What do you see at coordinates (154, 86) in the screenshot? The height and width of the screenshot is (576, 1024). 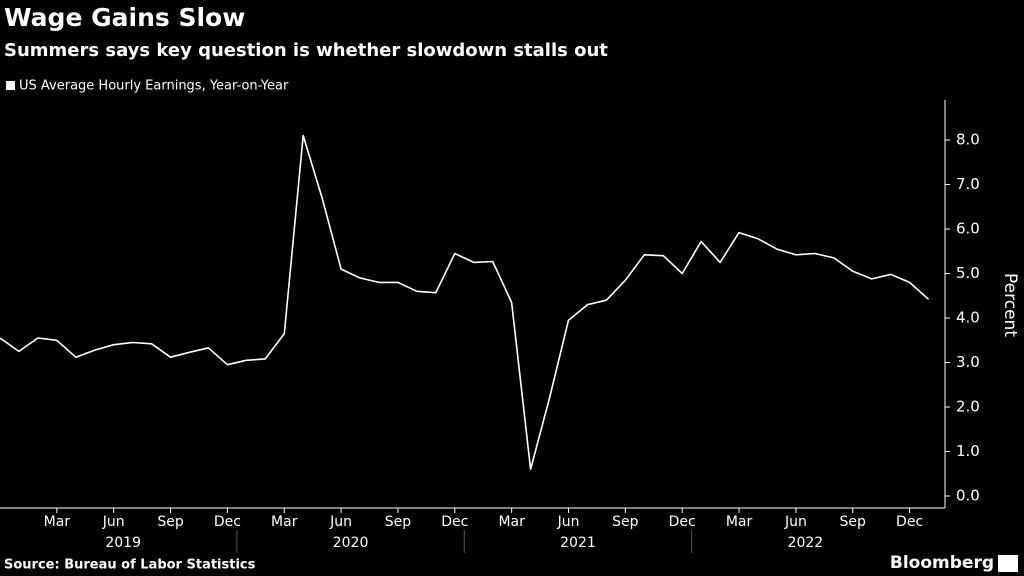 I see `legend-label: US Average Hourly Earnings, Year-on-Year` at bounding box center [154, 86].